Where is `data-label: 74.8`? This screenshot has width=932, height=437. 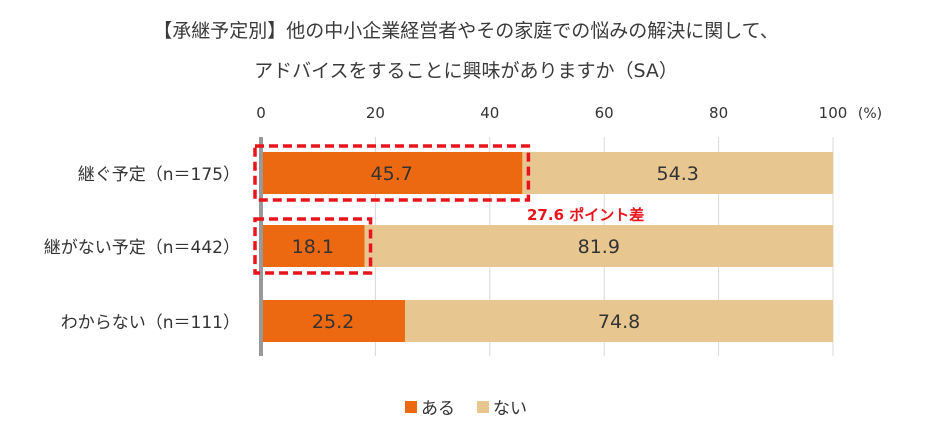
data-label: 74.8 is located at coordinates (619, 322).